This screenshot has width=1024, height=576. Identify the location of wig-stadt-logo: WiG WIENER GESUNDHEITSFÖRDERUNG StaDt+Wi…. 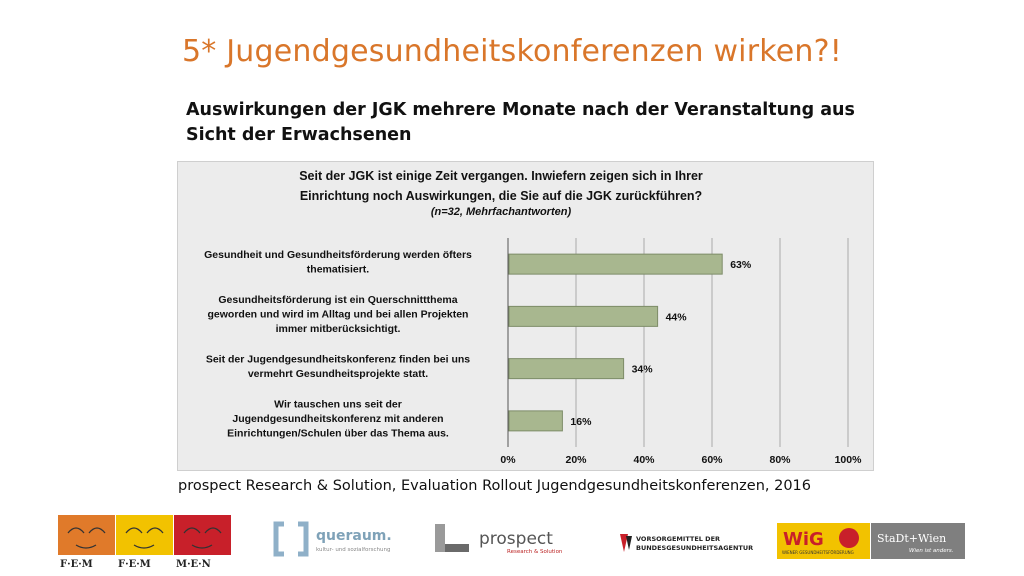
(871, 541).